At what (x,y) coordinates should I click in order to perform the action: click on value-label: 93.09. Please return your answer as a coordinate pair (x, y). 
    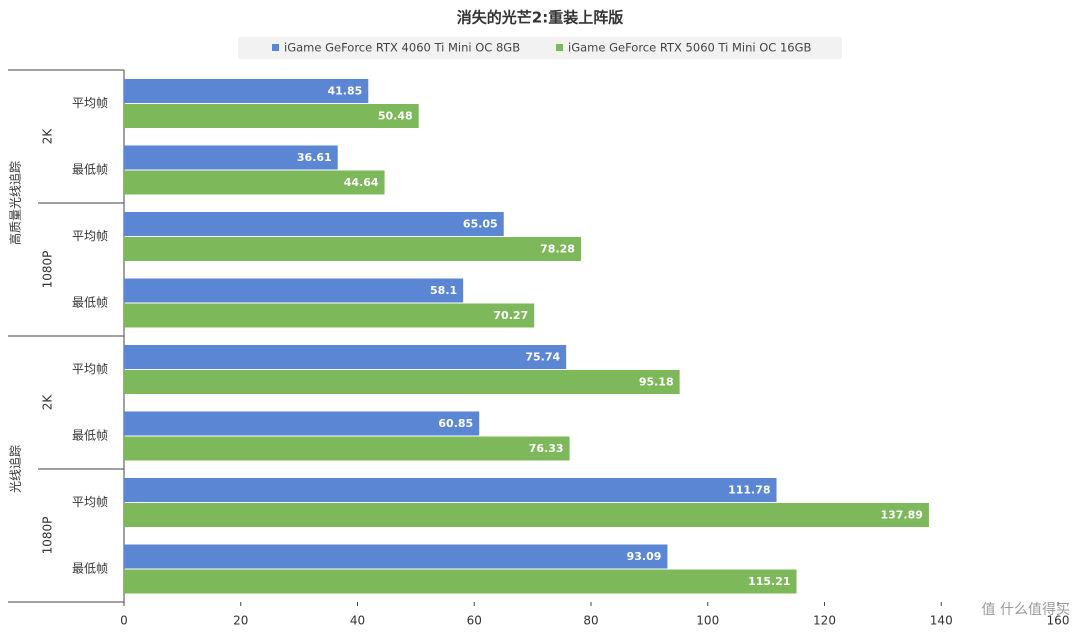
    Looking at the image, I should click on (644, 556).